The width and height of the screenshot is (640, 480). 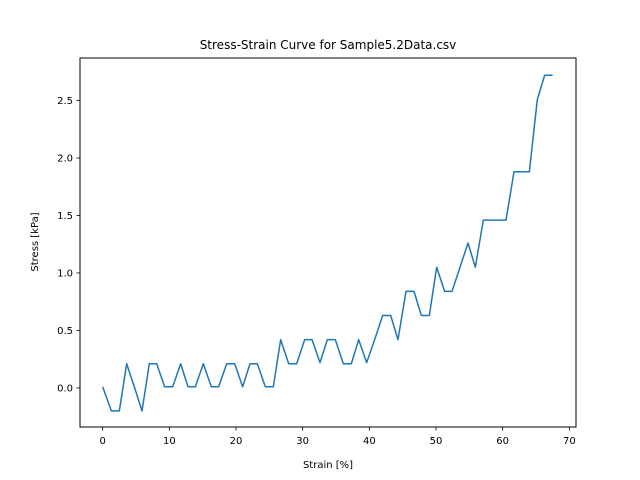 What do you see at coordinates (102, 441) in the screenshot?
I see `x-tick-label: 0` at bounding box center [102, 441].